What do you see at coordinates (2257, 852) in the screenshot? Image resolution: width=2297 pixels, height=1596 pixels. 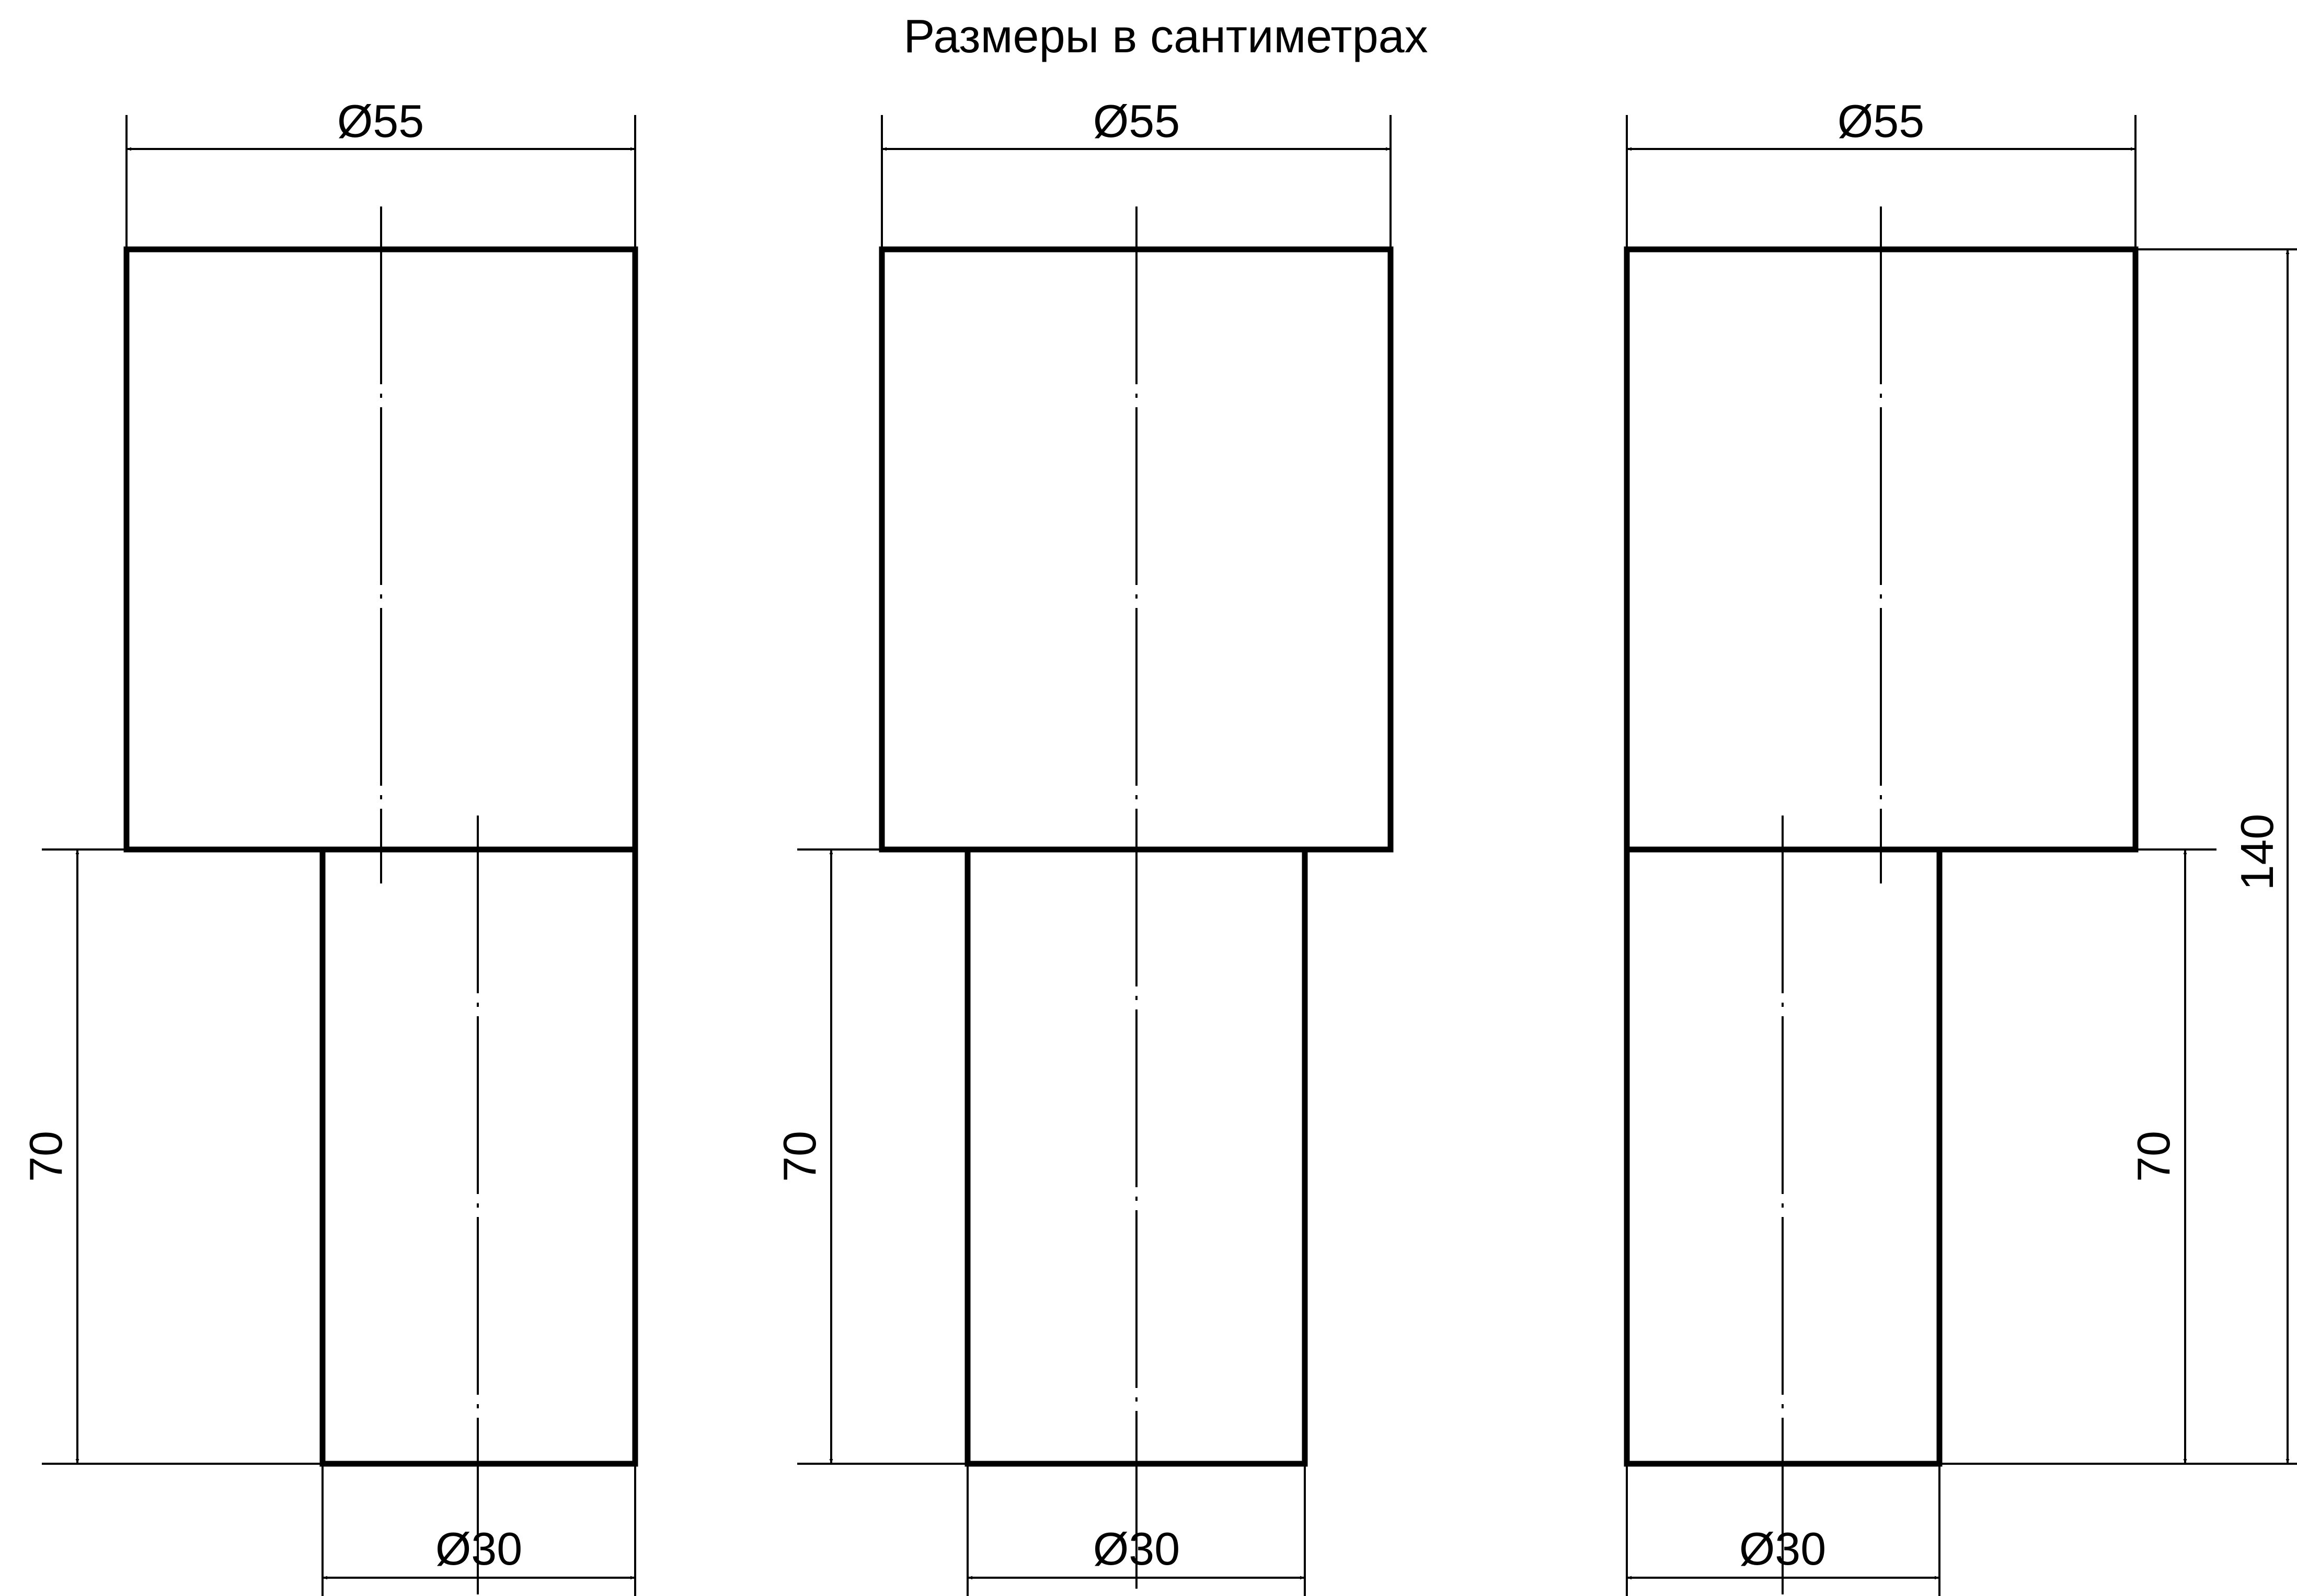 I see `dimension-label-height-140: 140` at bounding box center [2257, 852].